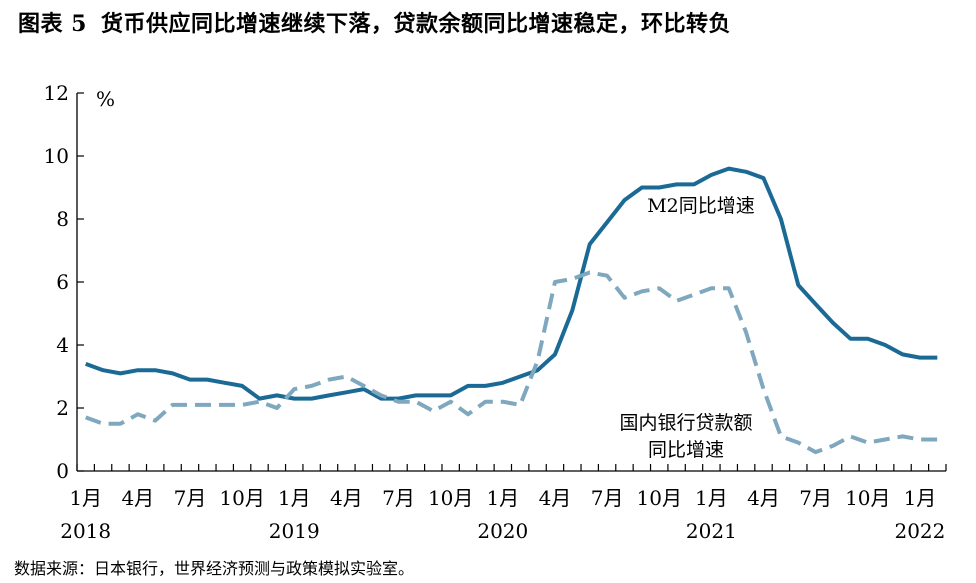 This screenshot has height=583, width=976. What do you see at coordinates (685, 423) in the screenshot?
I see `annotation-loans-line1: 国内银行贷款额` at bounding box center [685, 423].